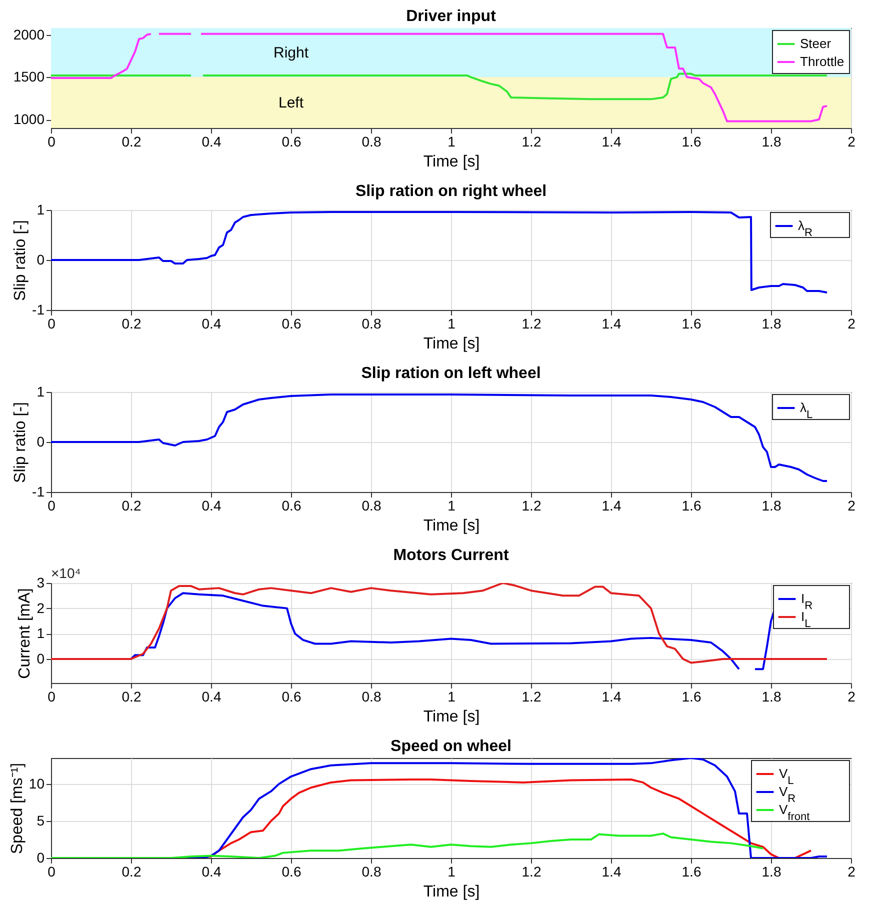 This screenshot has width=895, height=913. Describe the element at coordinates (40, 820) in the screenshot. I see `y-tick-label: 5` at that location.